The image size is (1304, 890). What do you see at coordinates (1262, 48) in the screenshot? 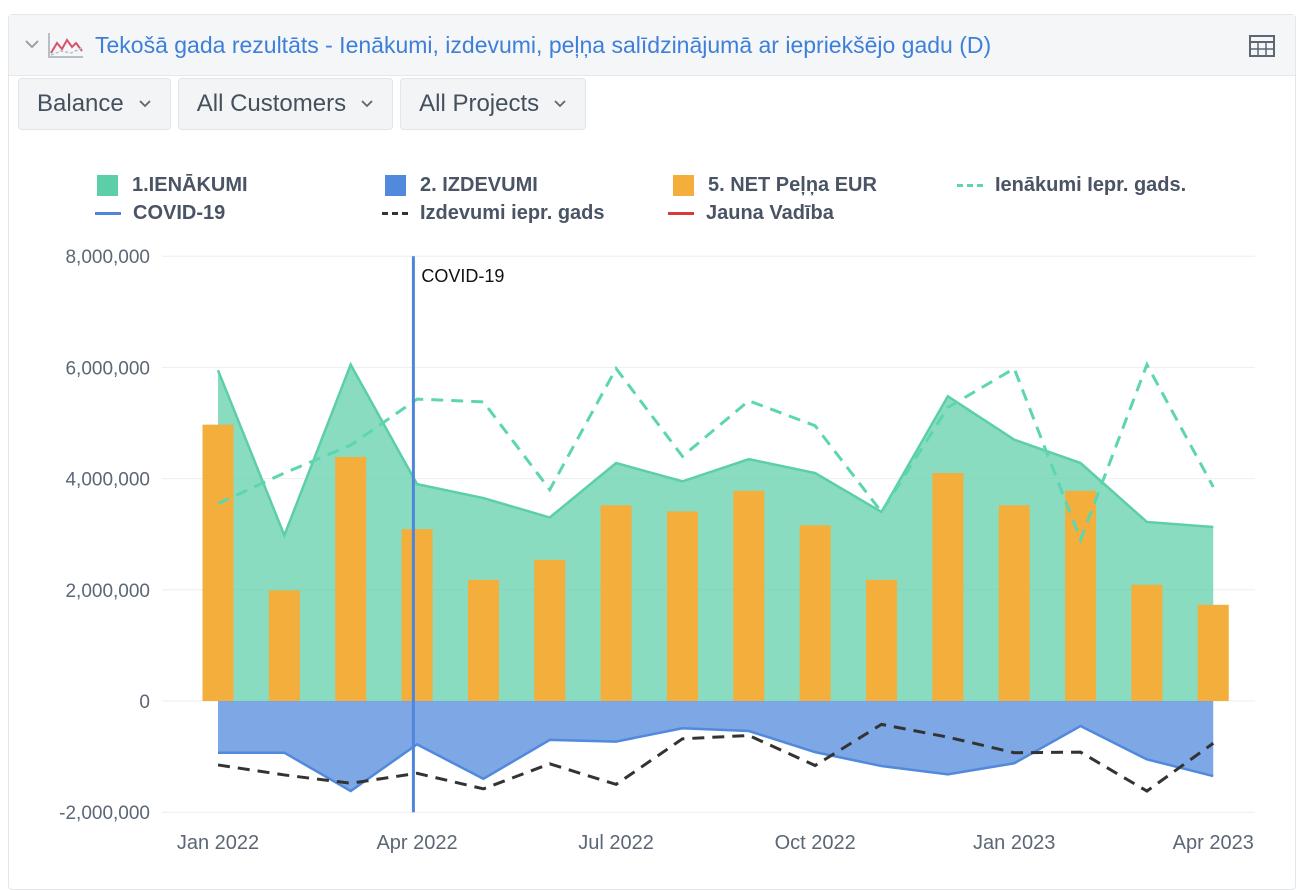
I see `table-view-icon` at bounding box center [1262, 48].